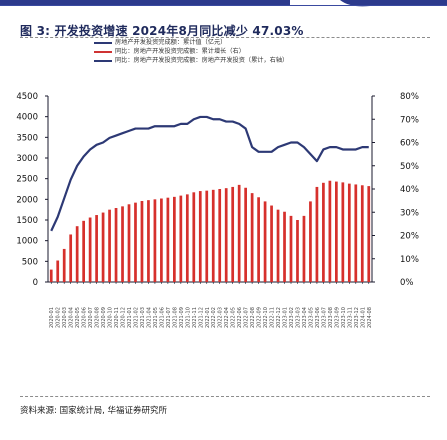 The height and width of the screenshot is (440, 447). Describe the element at coordinates (409, 190) in the screenshot. I see `y-right-tick-label: 40%` at that location.